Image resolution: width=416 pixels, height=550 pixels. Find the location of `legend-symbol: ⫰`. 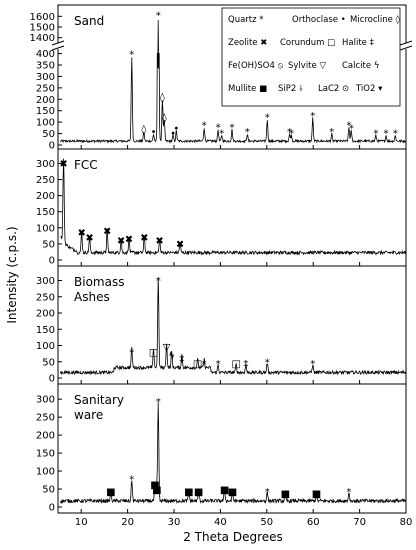

legend-symbol: ⫰ is located at coordinates (301, 89).